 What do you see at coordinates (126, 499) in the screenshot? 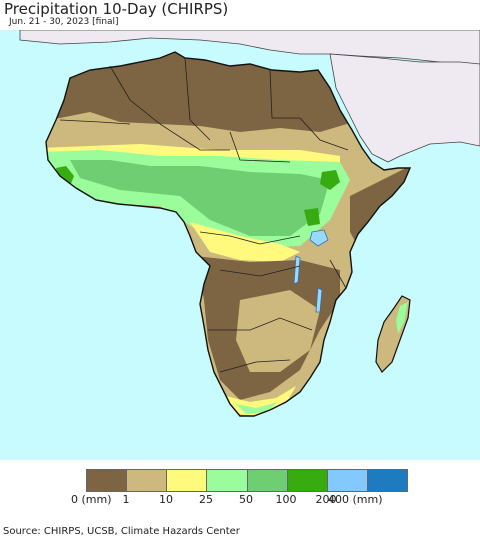
I see `legend-tick-1: 1` at bounding box center [126, 499].